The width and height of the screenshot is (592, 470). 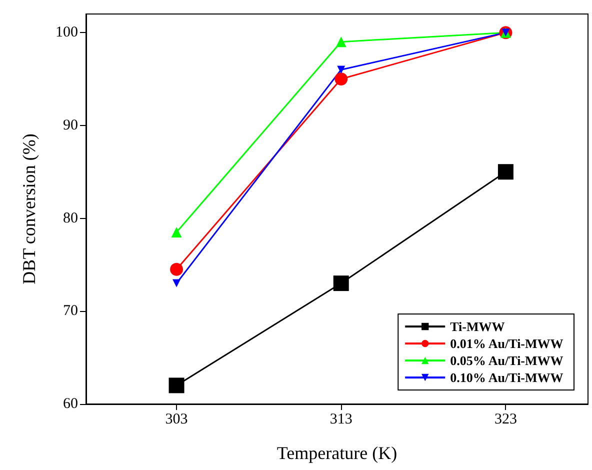 What do you see at coordinates (176, 420) in the screenshot?
I see `x-tick-label: 303` at bounding box center [176, 420].